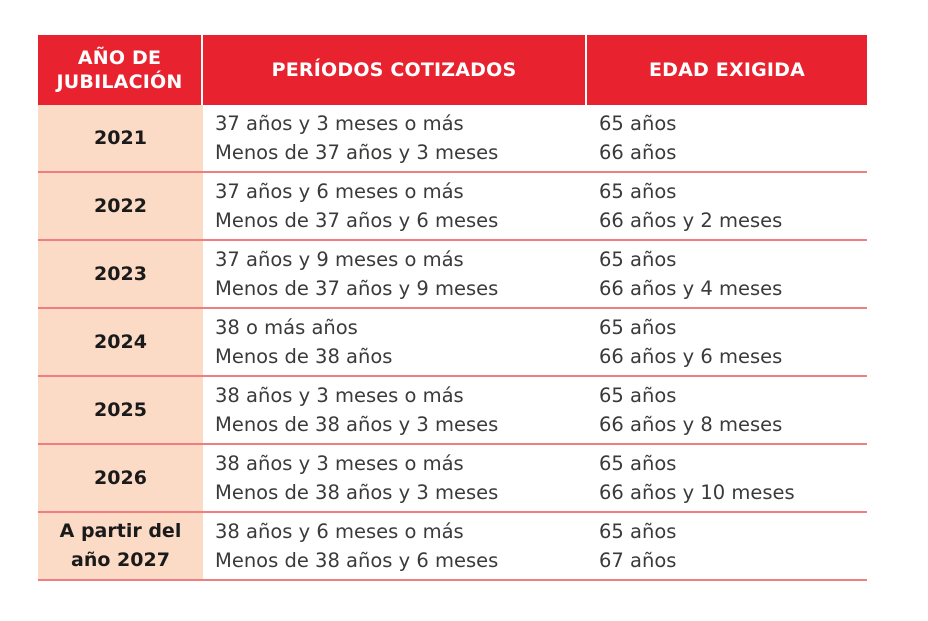  Describe the element at coordinates (339, 259) in the screenshot. I see `period-line: 37 años y 9 meses o más` at that location.